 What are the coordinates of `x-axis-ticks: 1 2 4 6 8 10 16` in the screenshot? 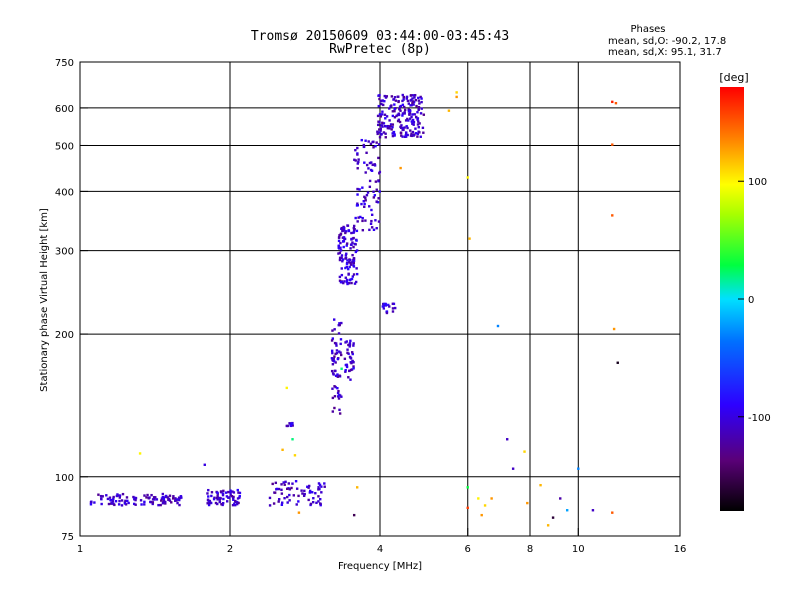 It's located at (381, 541).